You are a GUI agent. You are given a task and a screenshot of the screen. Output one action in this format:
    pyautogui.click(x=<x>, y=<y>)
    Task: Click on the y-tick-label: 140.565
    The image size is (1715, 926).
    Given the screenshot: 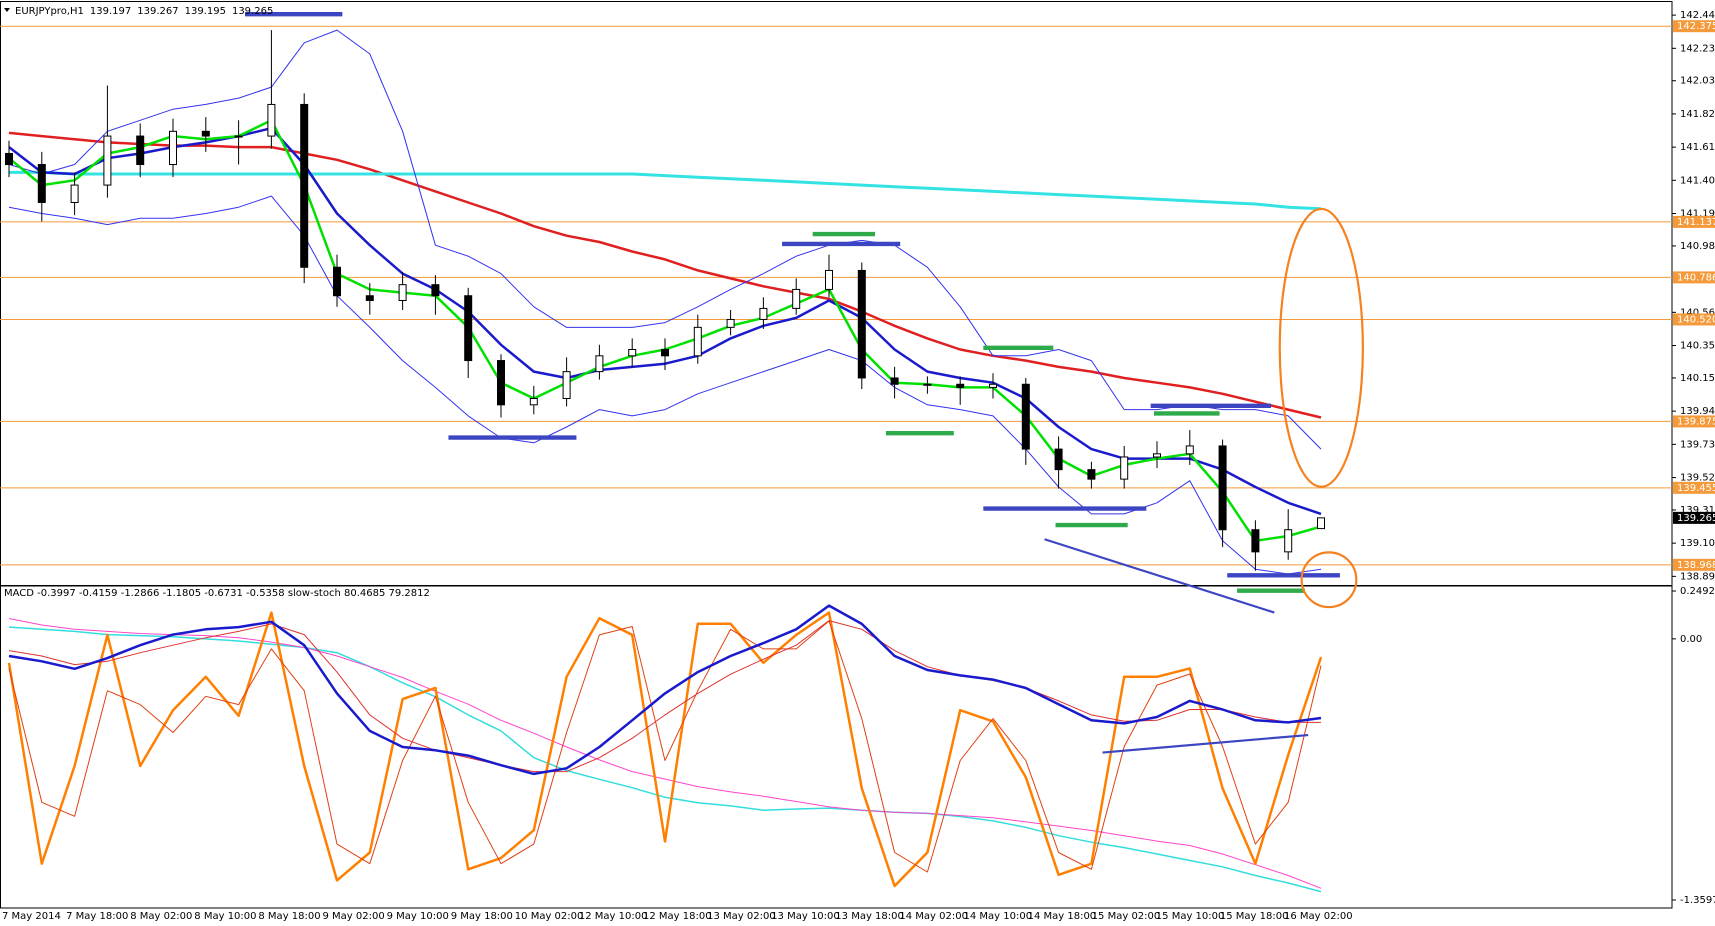 What is the action you would take?
    pyautogui.click(x=1697, y=312)
    